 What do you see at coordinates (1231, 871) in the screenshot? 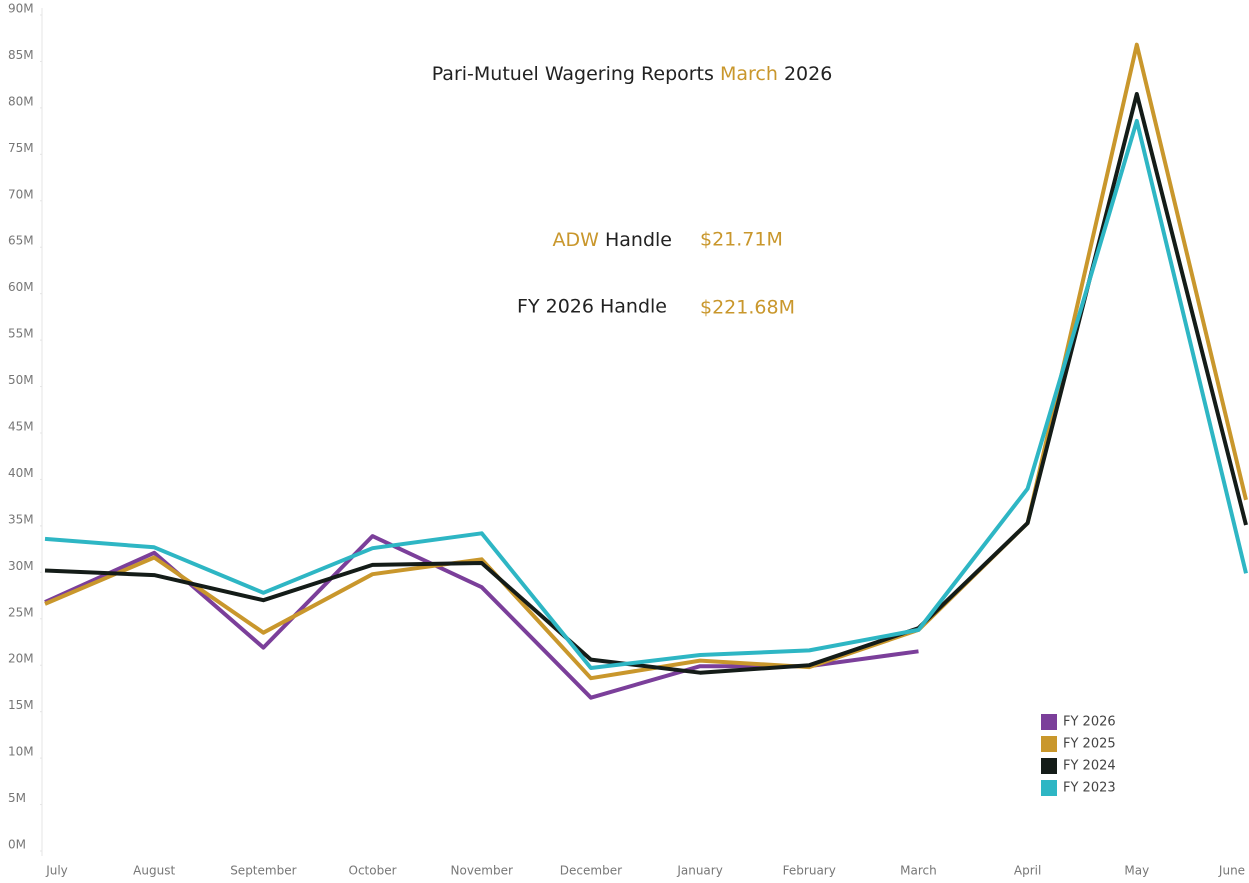
I see `x-tick-label: June` at bounding box center [1231, 871].